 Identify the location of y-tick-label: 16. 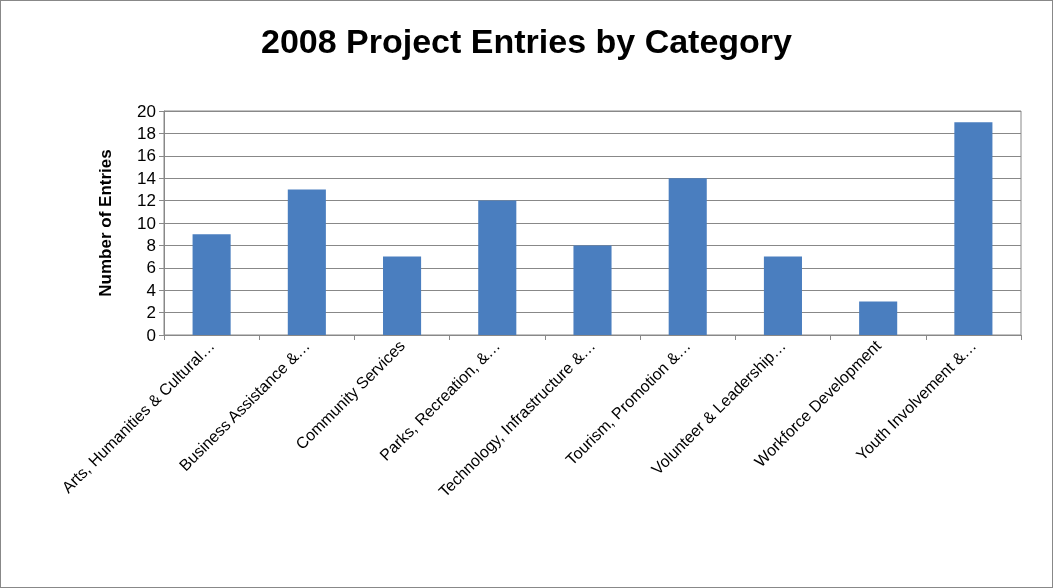
(146, 156).